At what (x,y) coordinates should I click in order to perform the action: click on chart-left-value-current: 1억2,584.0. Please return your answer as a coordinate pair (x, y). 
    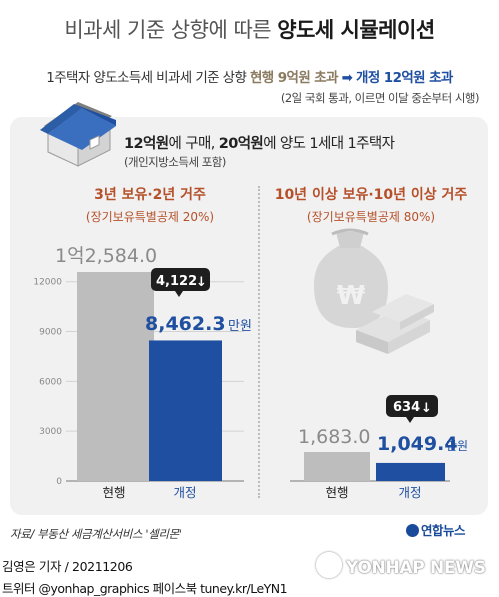
    Looking at the image, I should click on (106, 256).